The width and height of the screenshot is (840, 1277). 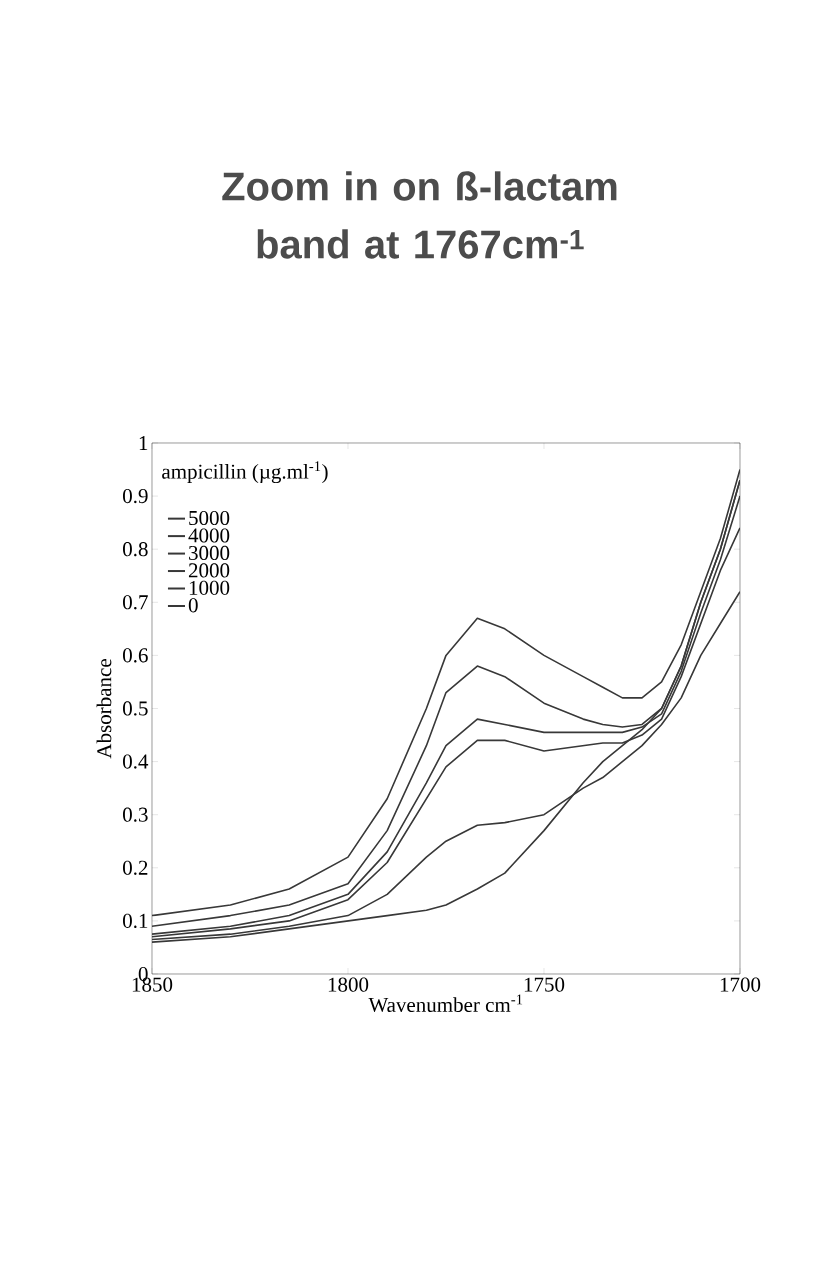 I want to click on y-tick-label: 0.3, so click(x=135, y=814).